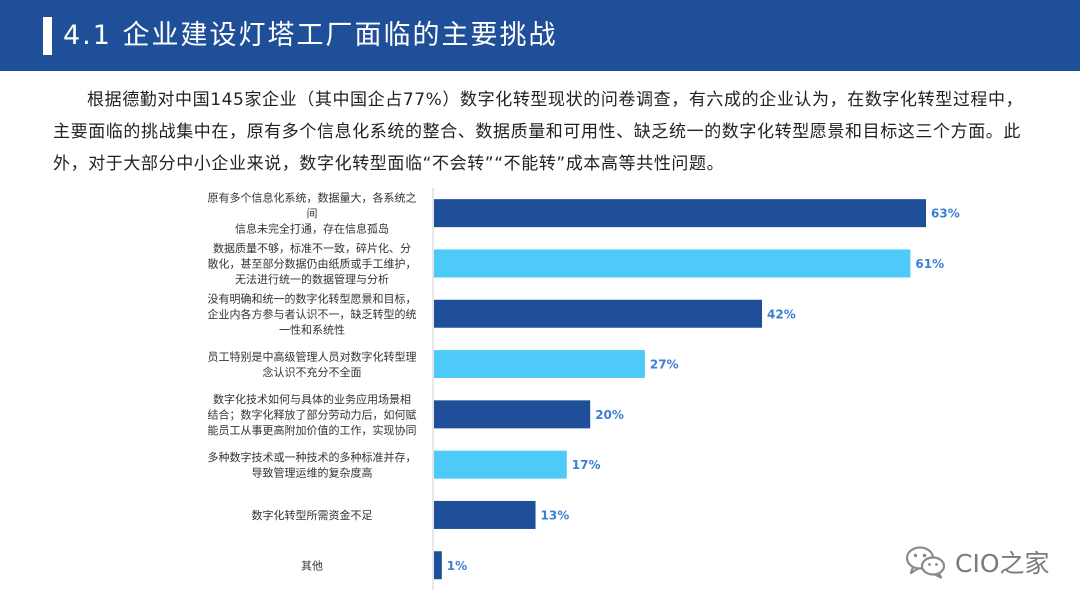 The width and height of the screenshot is (1080, 607). Describe the element at coordinates (312, 248) in the screenshot. I see `category-label: 数据质量不够，标准不一致，碎片化、分` at that location.